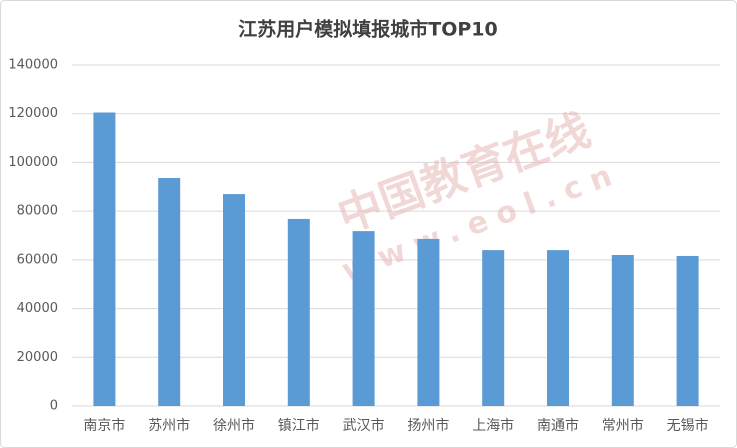 The height and width of the screenshot is (448, 737). What do you see at coordinates (37, 211) in the screenshot?
I see `y-tick-label: 80000` at bounding box center [37, 211].